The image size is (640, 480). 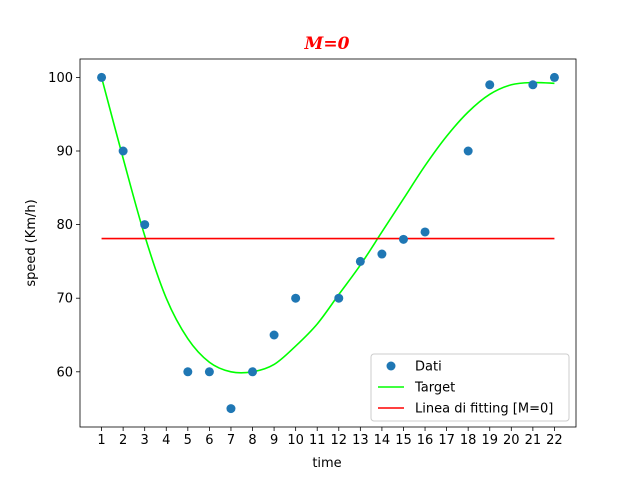 What do you see at coordinates (428, 367) in the screenshot?
I see `legend-label: Dati` at bounding box center [428, 367].